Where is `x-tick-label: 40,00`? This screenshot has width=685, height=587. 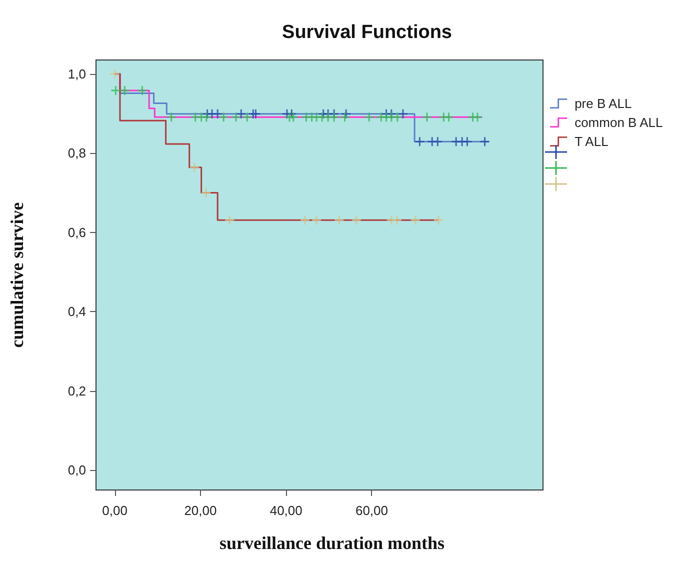
x-tick-label: 40,00 is located at coordinates (286, 510).